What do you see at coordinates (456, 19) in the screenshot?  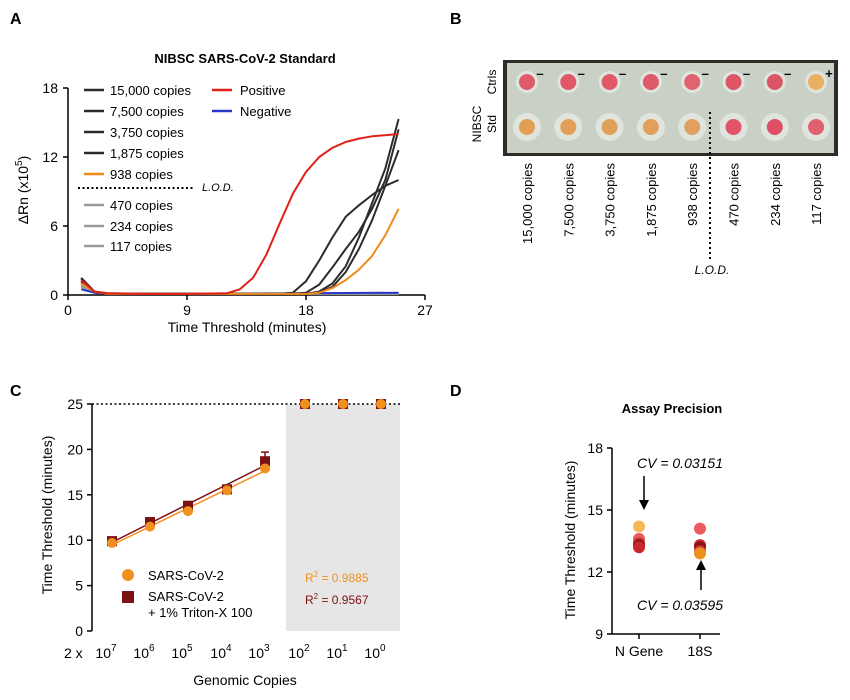 I see `panel-label-b: B` at bounding box center [456, 19].